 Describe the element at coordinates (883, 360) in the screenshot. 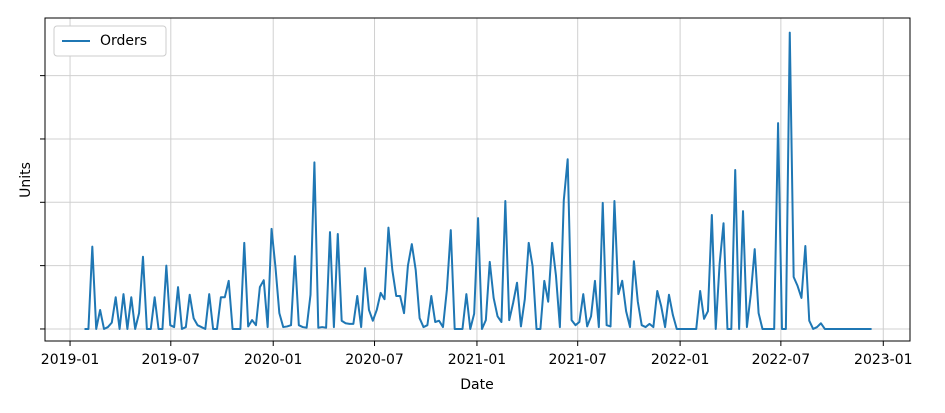

I see `x-tick-label: 2023-01` at that location.